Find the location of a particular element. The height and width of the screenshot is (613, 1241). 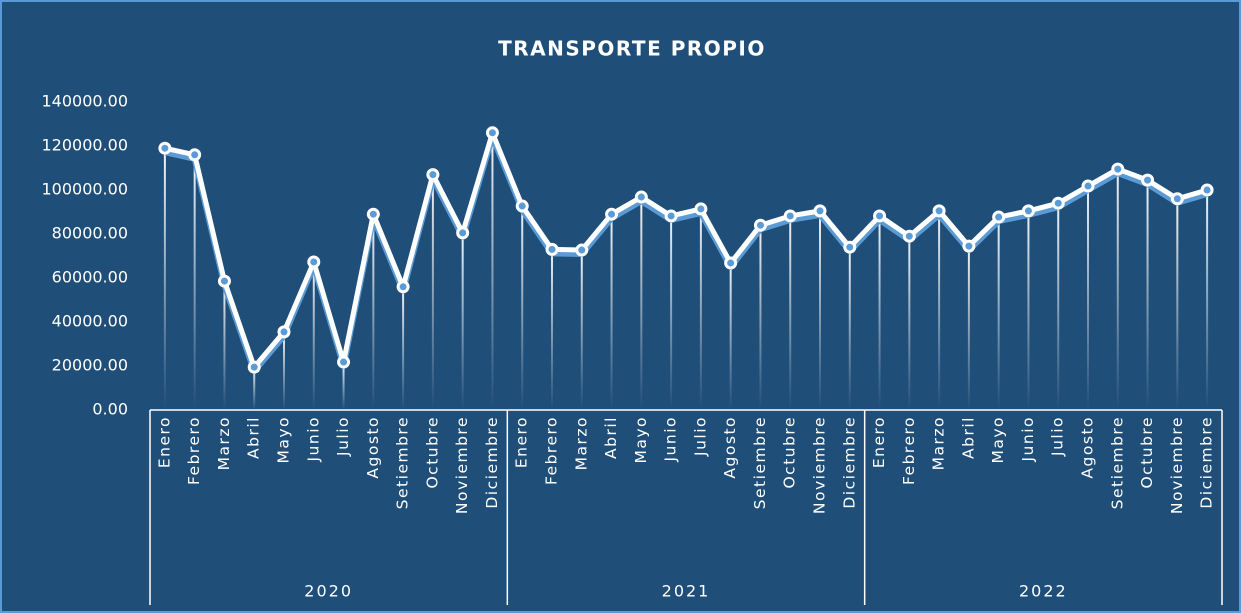

chart-title: TRANSPORTE PROPIO is located at coordinates (632, 49).